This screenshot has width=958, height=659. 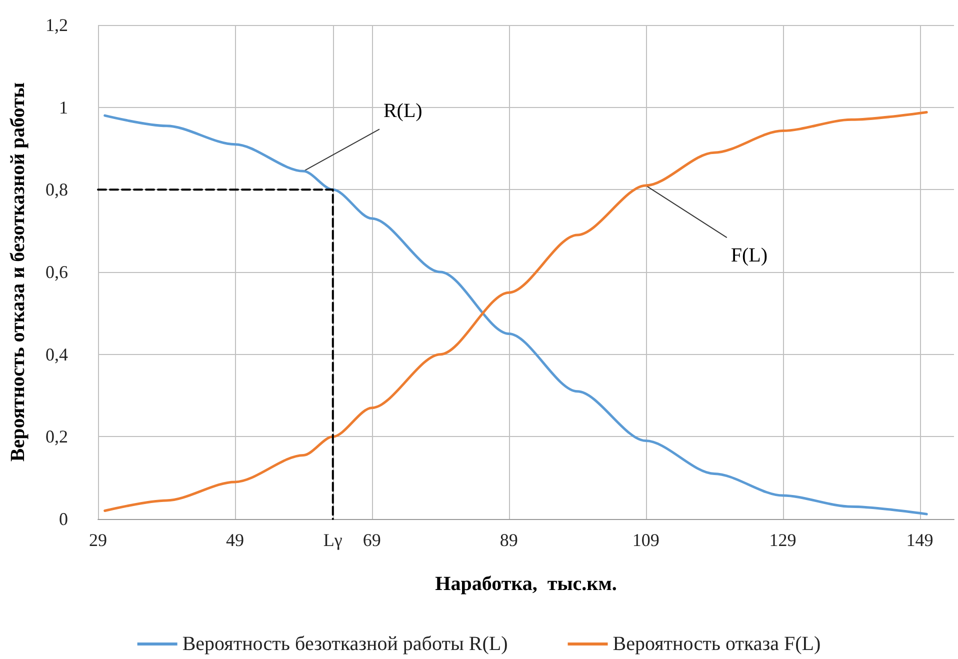 What do you see at coordinates (371, 540) in the screenshot?
I see `x-tick-label: 69` at bounding box center [371, 540].